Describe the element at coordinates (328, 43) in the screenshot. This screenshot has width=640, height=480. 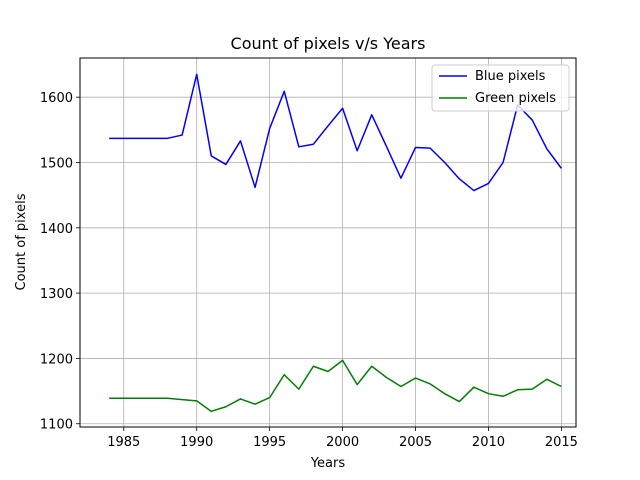
I see `chart-title: Count of pixels v/s Years` at that location.